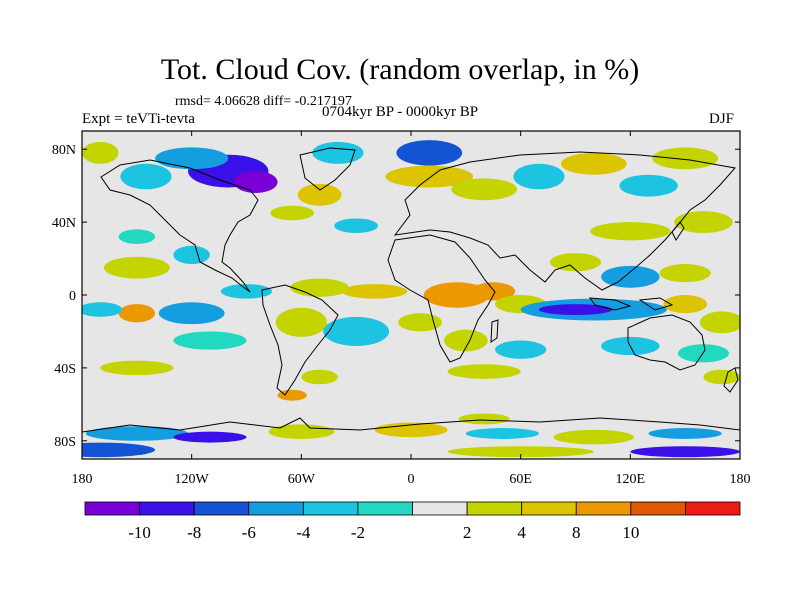 The image size is (800, 600). Describe the element at coordinates (192, 479) in the screenshot. I see `lon-tick-label: 120W` at that location.